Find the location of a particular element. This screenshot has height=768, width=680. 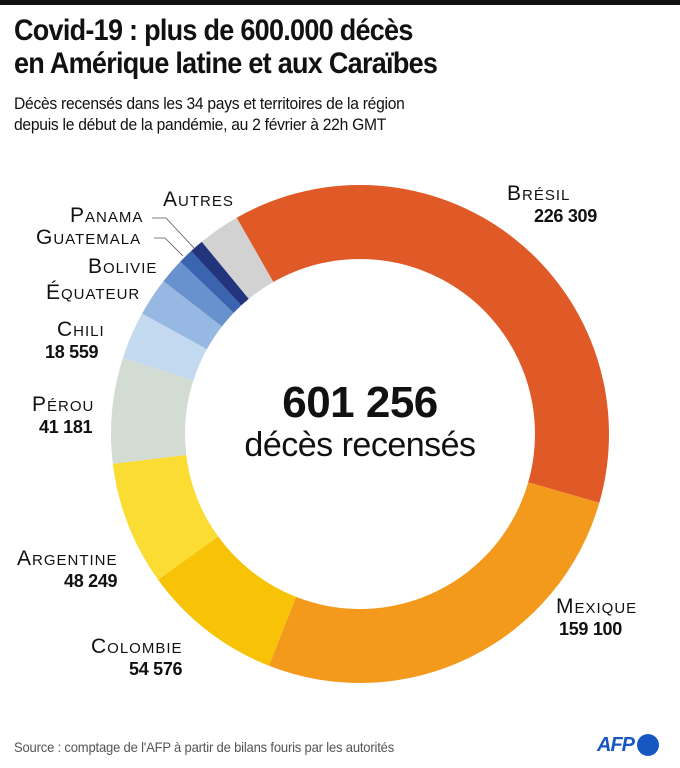

label-name: Argentine is located at coordinates (67, 558).